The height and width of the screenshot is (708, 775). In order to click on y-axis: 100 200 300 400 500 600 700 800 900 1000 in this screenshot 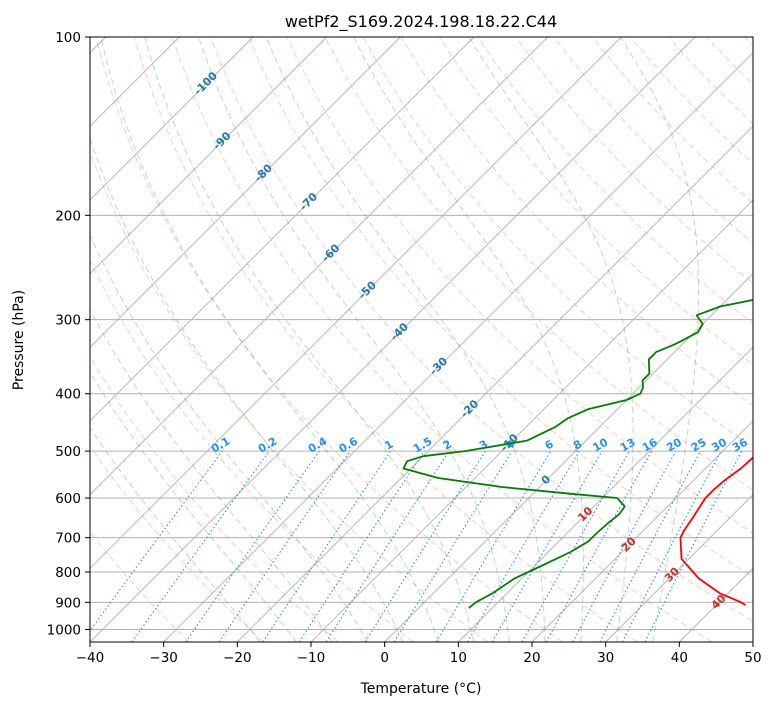, I will do `click(68, 334)`.